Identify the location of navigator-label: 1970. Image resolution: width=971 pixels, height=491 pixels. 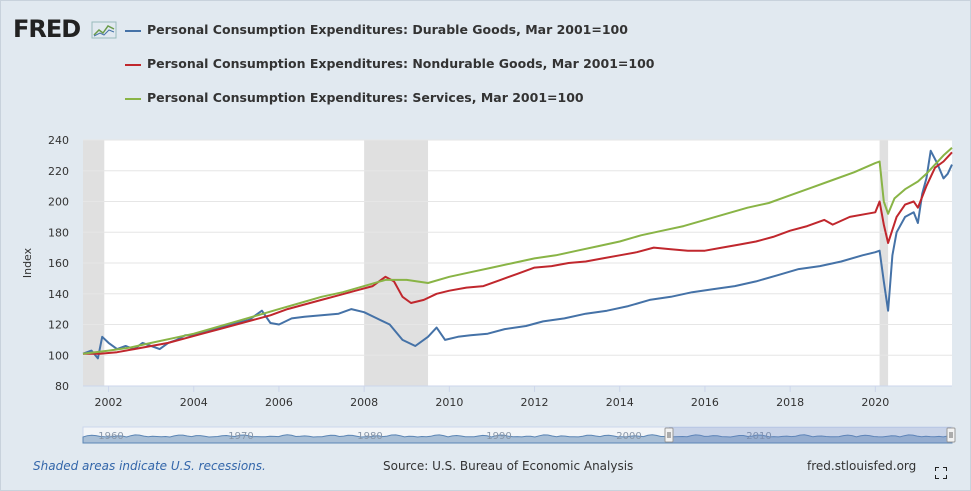
(240, 436).